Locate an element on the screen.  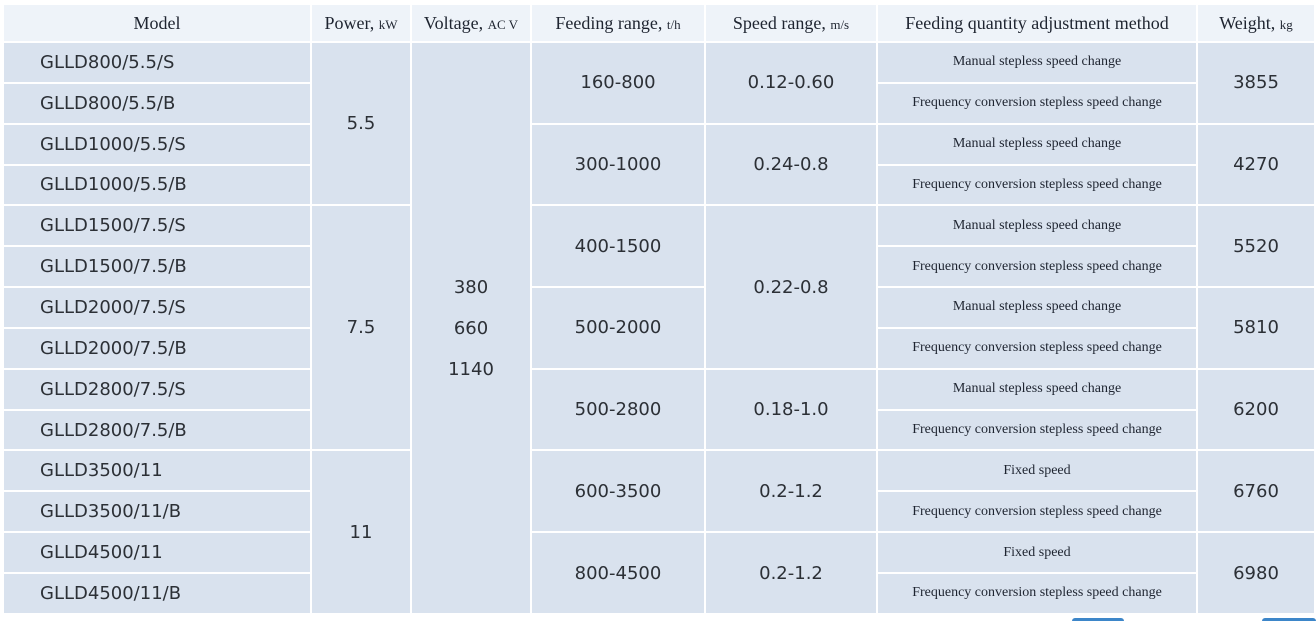
header-voltage-unit: AC V is located at coordinates (503, 24).